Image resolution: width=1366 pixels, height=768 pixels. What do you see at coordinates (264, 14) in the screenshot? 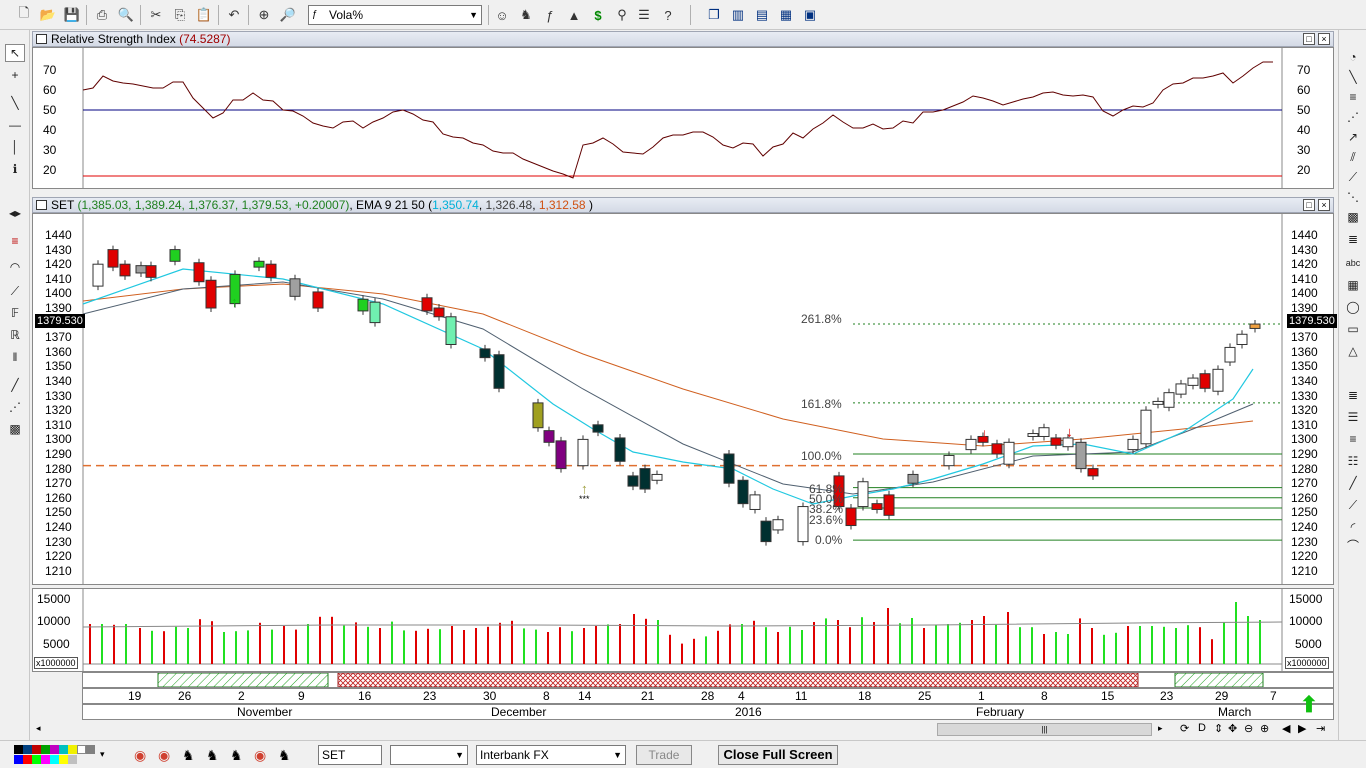
I see `crosshair-icon: ⊕` at bounding box center [264, 14].